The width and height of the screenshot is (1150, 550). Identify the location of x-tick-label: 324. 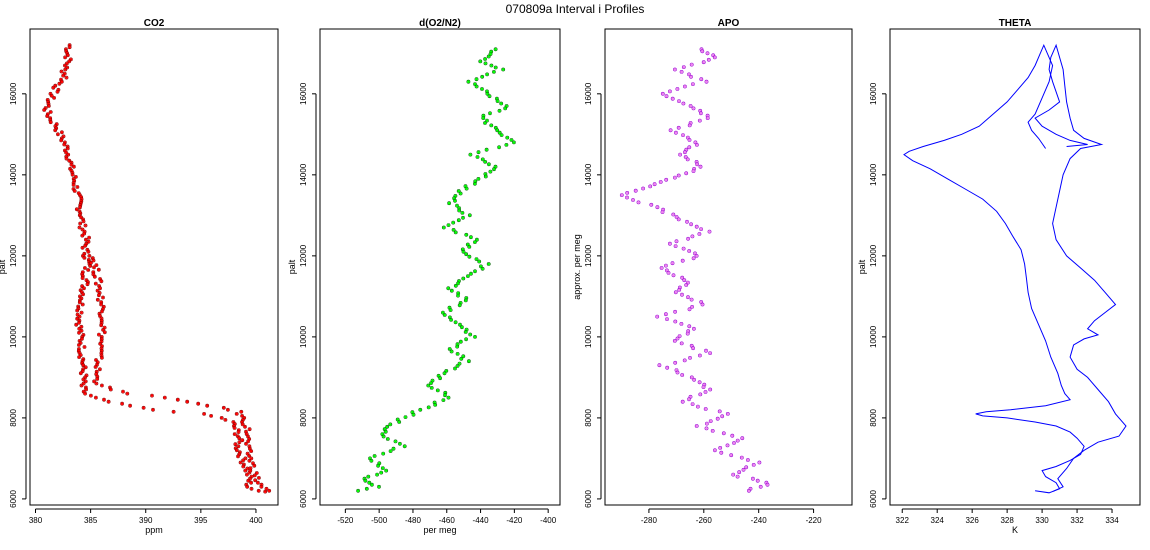
(938, 520).